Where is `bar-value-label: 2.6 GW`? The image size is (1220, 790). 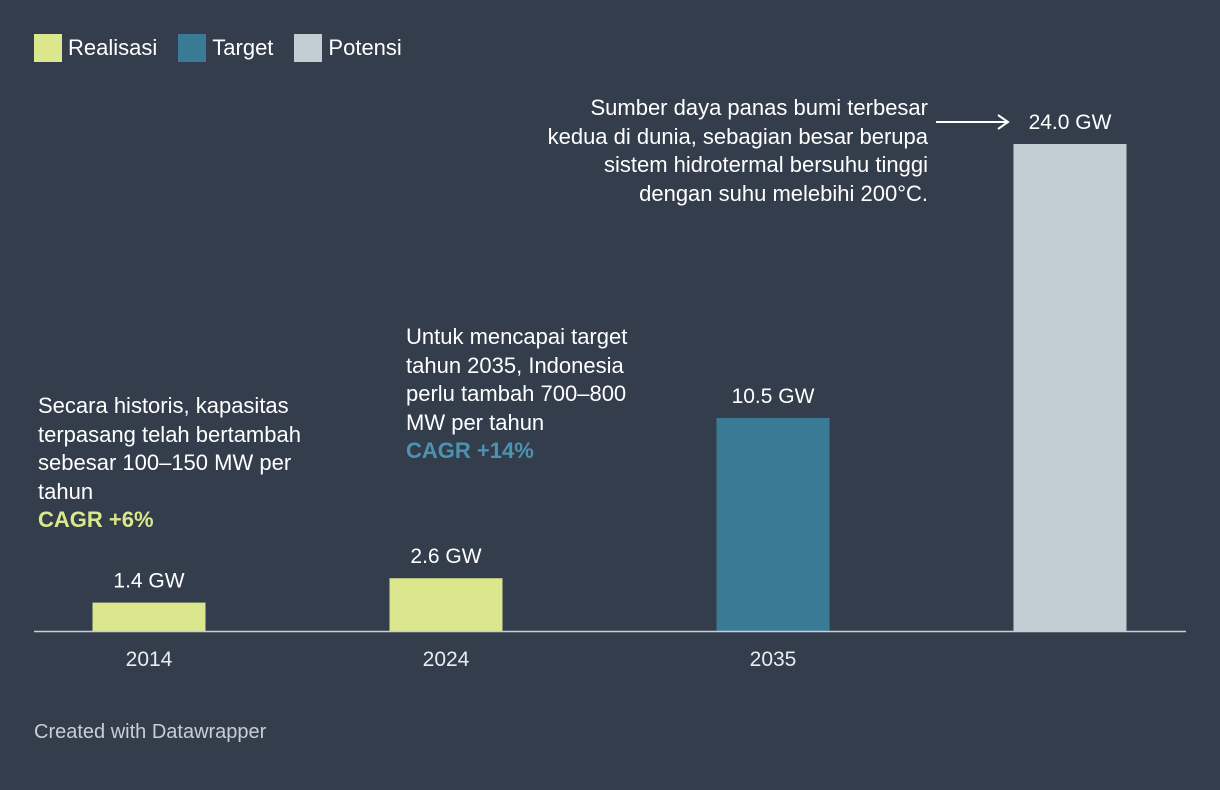
bar-value-label: 2.6 GW is located at coordinates (445, 556).